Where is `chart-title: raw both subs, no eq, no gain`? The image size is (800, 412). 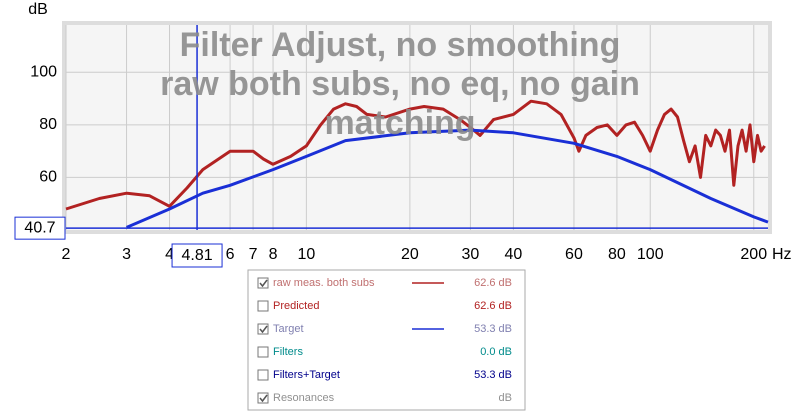
chart-title: raw both subs, no eq, no gain is located at coordinates (400, 84).